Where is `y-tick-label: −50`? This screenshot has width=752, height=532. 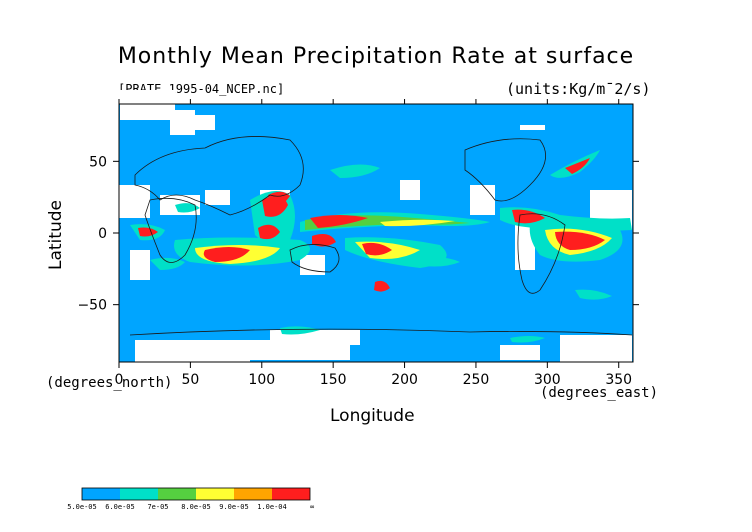
y-tick-label: −50 is located at coordinates (92, 306).